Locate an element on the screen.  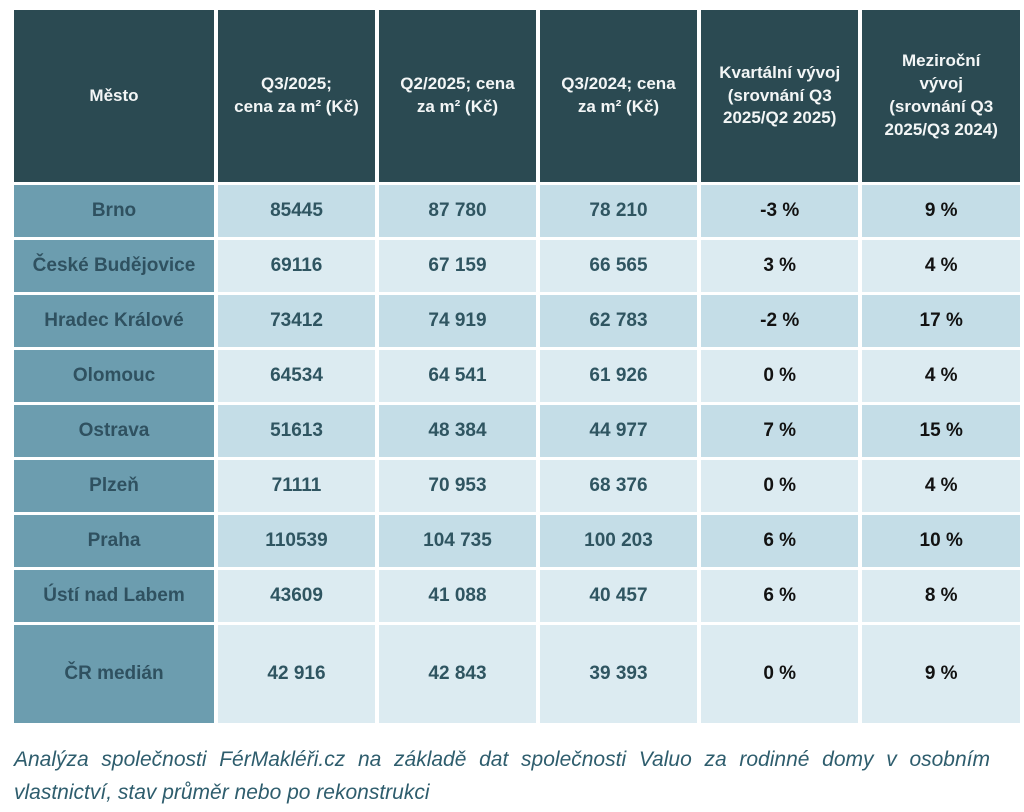
percent-cell: 7 % is located at coordinates (779, 431).